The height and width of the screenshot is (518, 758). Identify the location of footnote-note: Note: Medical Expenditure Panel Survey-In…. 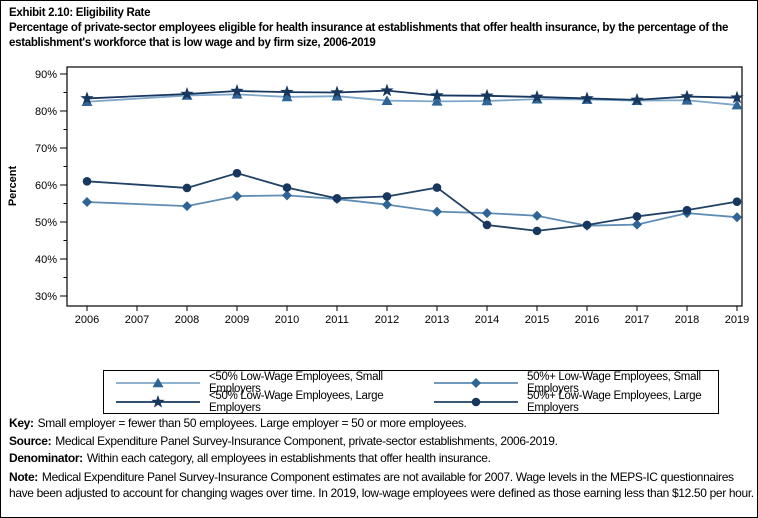
(382, 485).